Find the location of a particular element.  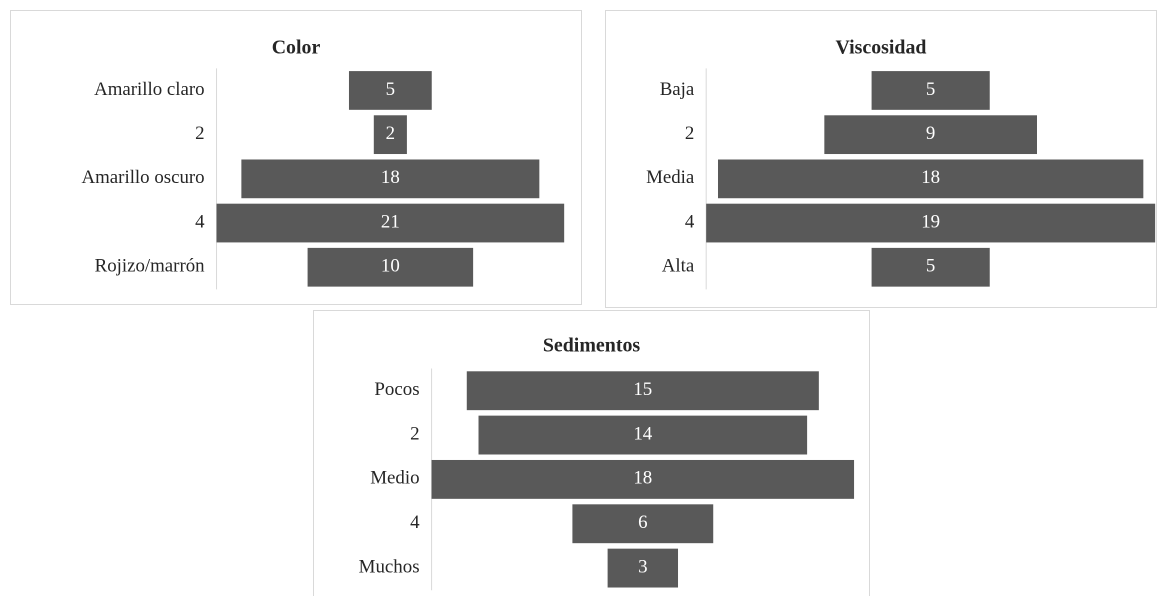

data-label: 10 is located at coordinates (390, 266).